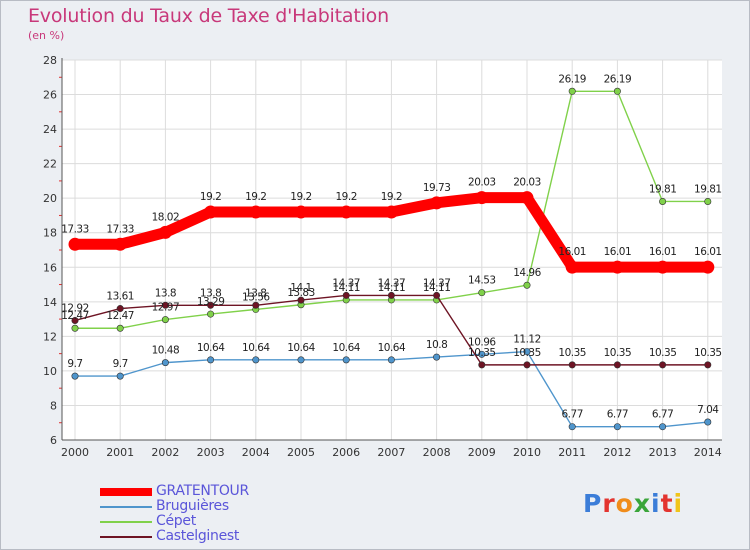 This screenshot has width=750, height=550. Describe the element at coordinates (166, 217) in the screenshot. I see `data-label-gratentour: 18.02` at that location.